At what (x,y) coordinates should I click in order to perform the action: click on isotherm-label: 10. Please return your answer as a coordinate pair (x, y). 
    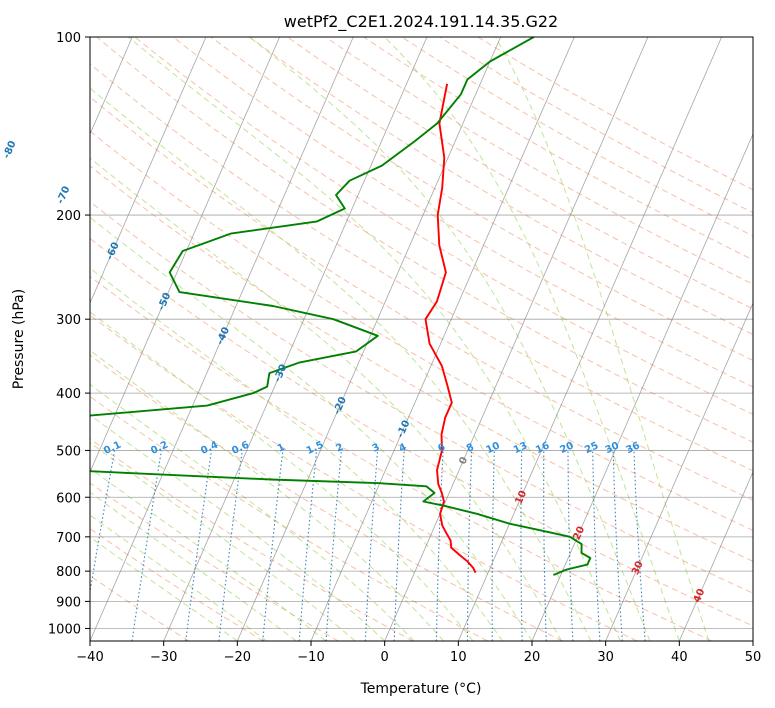
    Looking at the image, I should click on (522, 497).